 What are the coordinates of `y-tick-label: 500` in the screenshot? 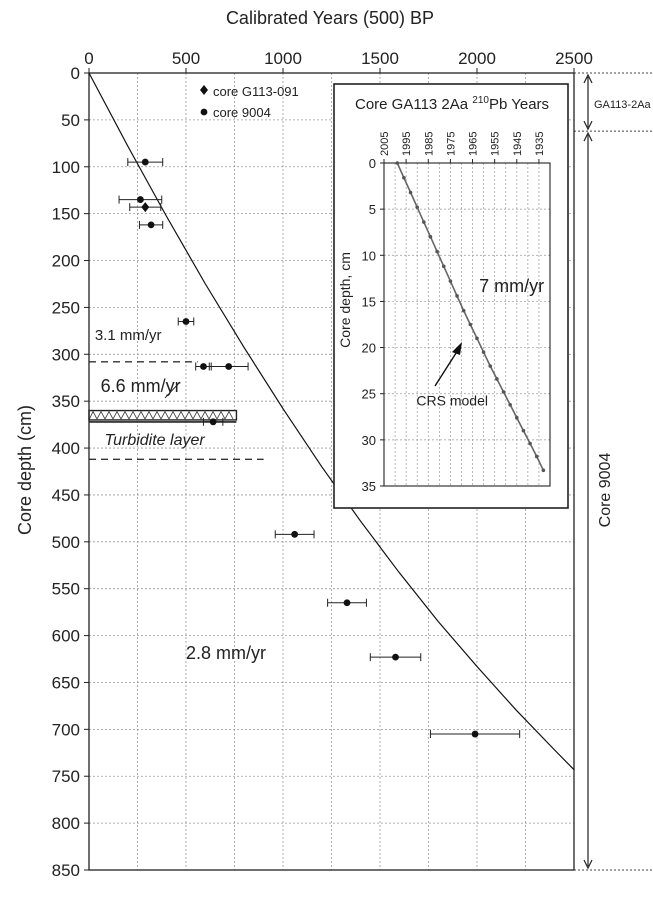 It's located at (66, 542).